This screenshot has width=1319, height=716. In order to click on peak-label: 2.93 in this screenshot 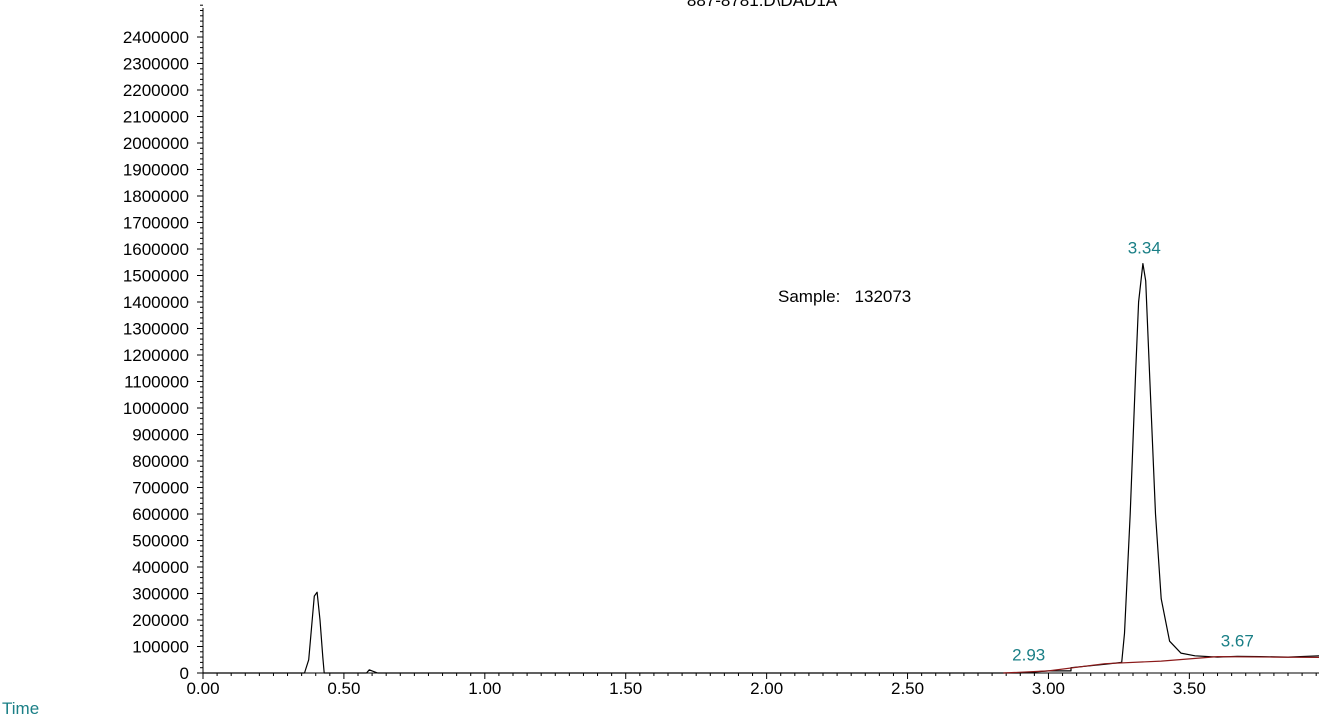, I will do `click(1028, 654)`.